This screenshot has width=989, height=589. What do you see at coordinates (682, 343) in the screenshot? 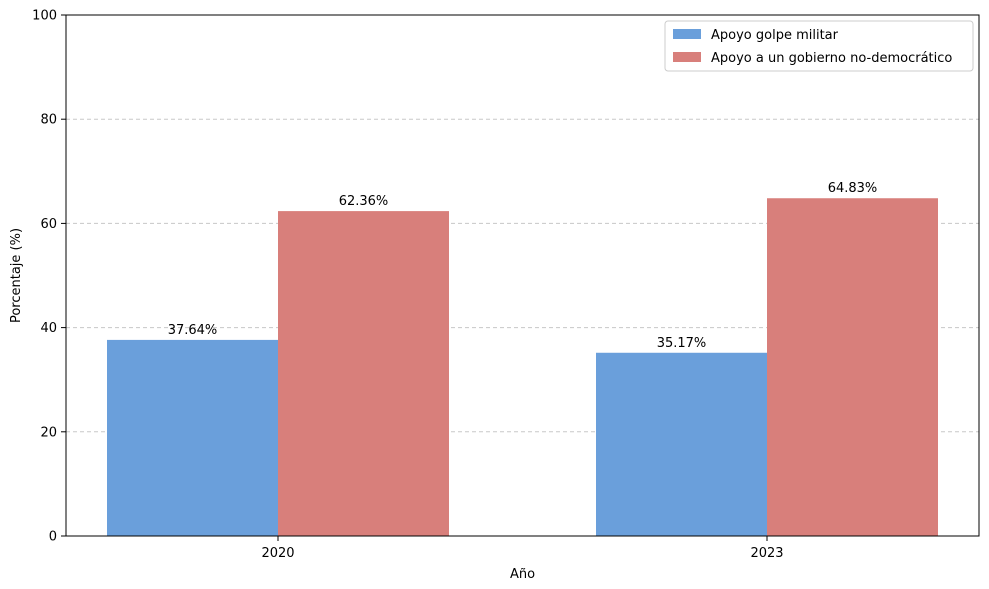
I see `bar-value-label: 35.17%` at bounding box center [682, 343].